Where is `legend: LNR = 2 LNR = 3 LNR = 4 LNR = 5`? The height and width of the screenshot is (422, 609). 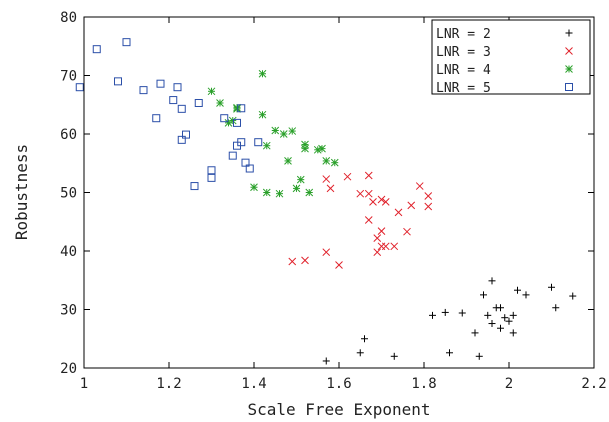 legend: LNR = 2 LNR = 3 LNR = 4 LNR = 5 is located at coordinates (511, 57).